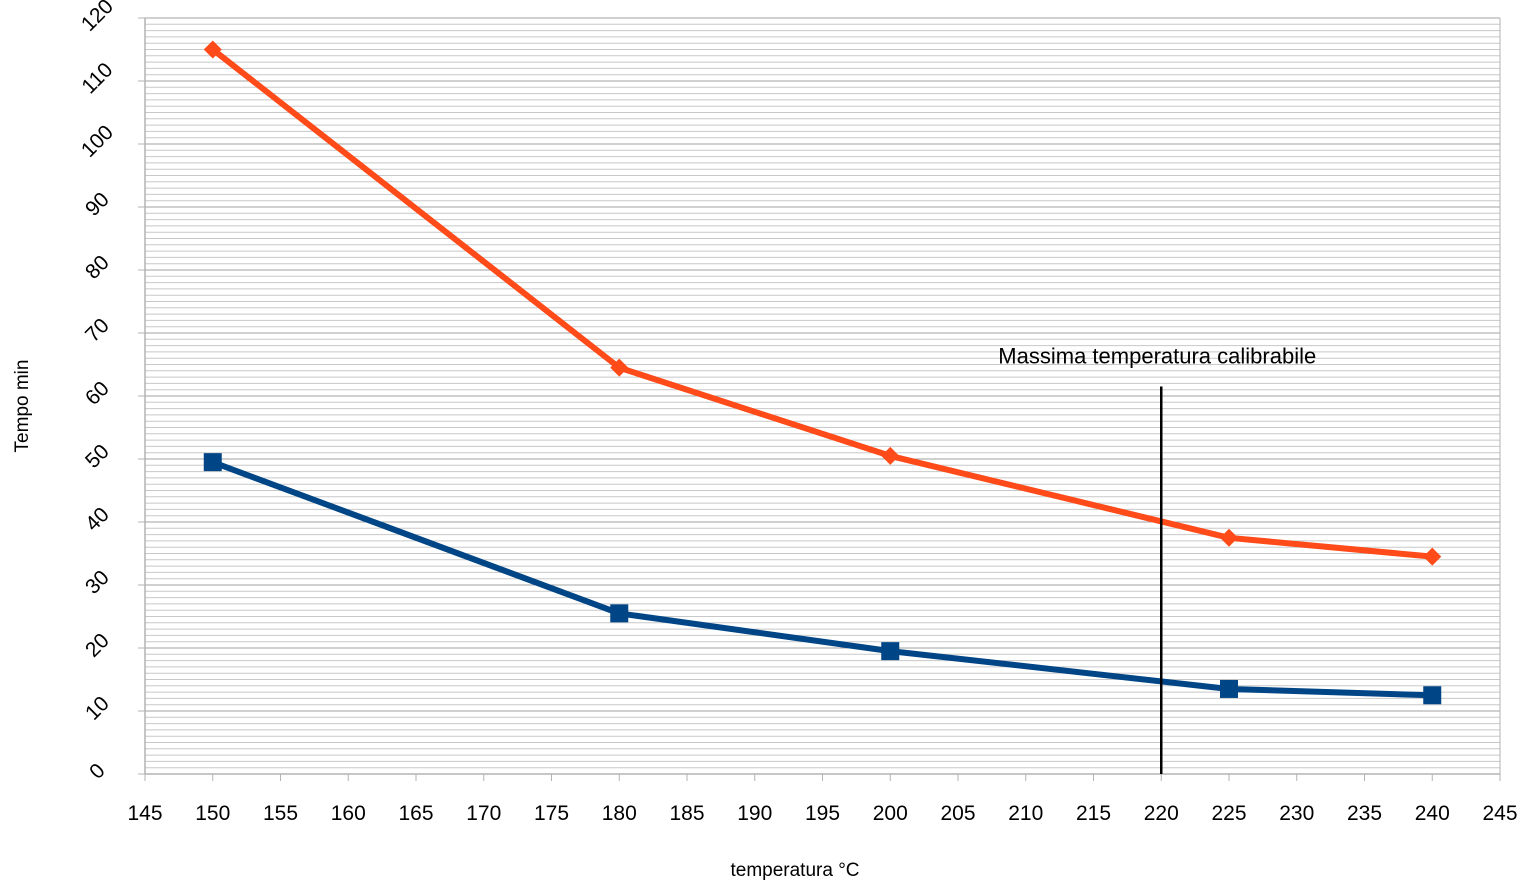 This screenshot has width=1526, height=882. I want to click on y-tick-label: 0, so click(97, 771).